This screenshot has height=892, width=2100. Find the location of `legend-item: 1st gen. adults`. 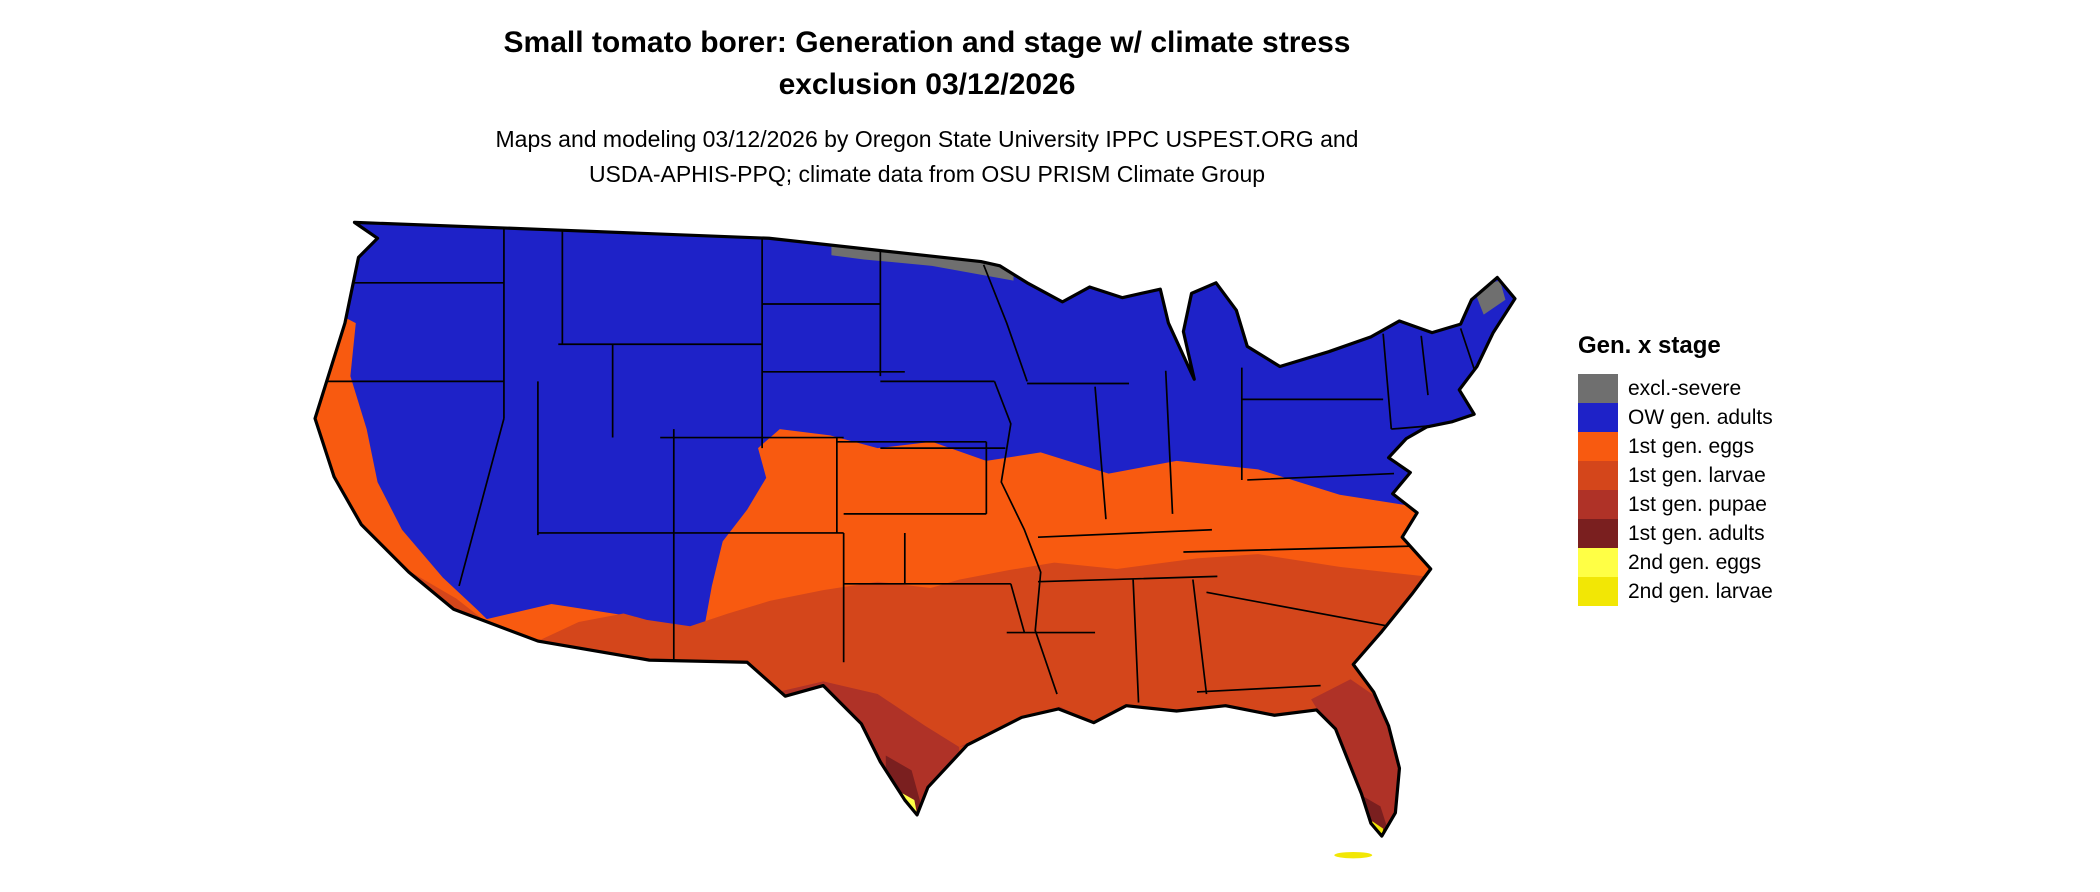

legend-item: 1st gen. adults is located at coordinates (1675, 533).